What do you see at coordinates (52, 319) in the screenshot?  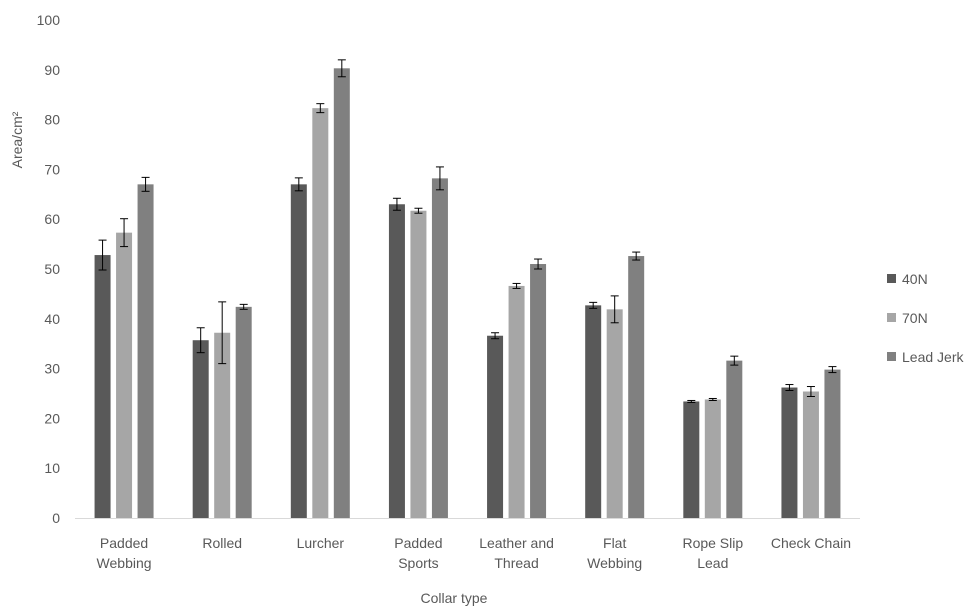 I see `y-tick-label: 40` at bounding box center [52, 319].